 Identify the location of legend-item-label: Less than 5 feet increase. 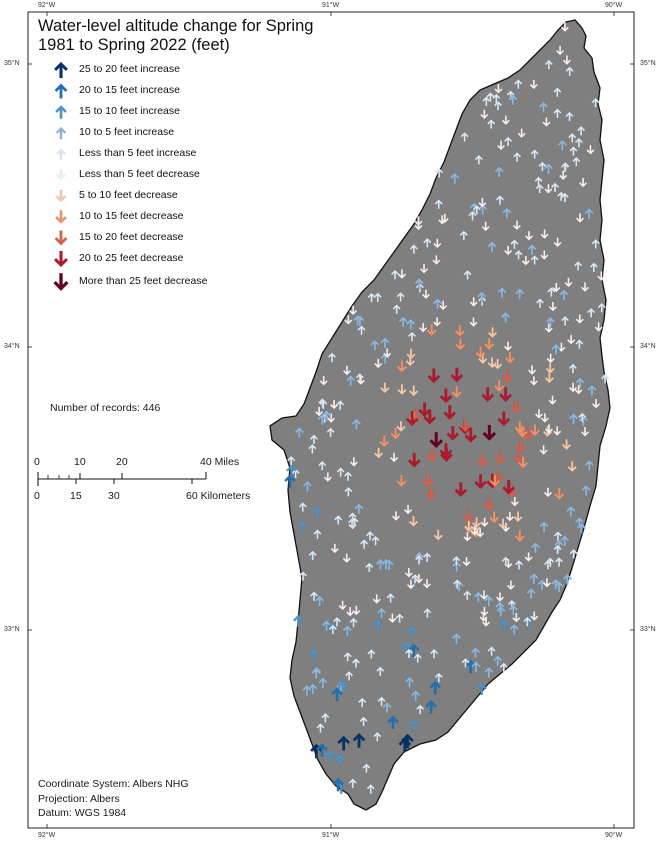
(138, 153).